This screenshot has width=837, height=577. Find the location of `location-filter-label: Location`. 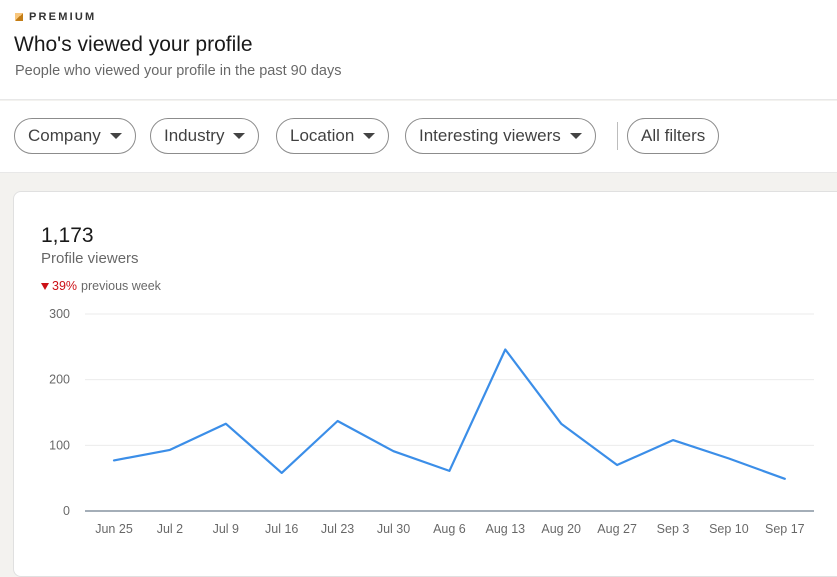

location-filter-label: Location is located at coordinates (322, 135).